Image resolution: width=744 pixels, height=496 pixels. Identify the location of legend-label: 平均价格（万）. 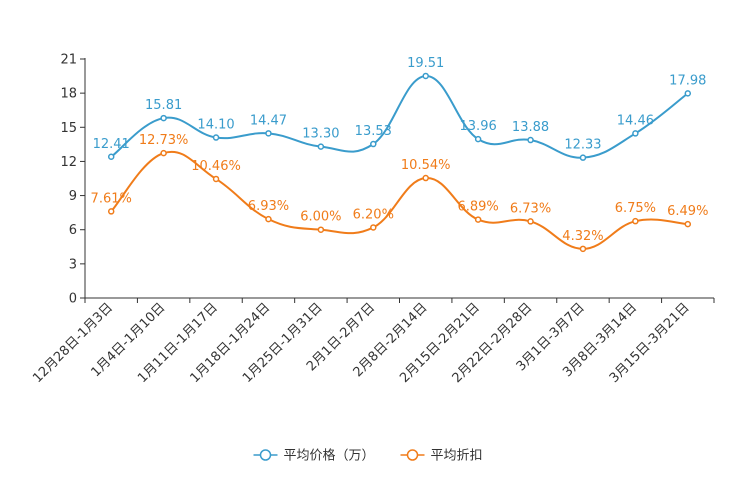
(329, 456).